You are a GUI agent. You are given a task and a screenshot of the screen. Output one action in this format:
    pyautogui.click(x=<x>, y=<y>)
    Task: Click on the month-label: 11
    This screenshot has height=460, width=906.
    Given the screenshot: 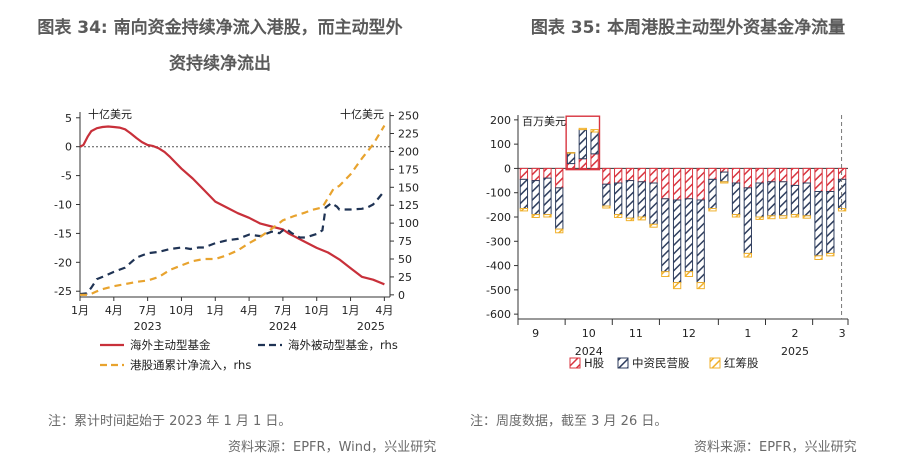 What is the action you would take?
    pyautogui.click(x=636, y=333)
    